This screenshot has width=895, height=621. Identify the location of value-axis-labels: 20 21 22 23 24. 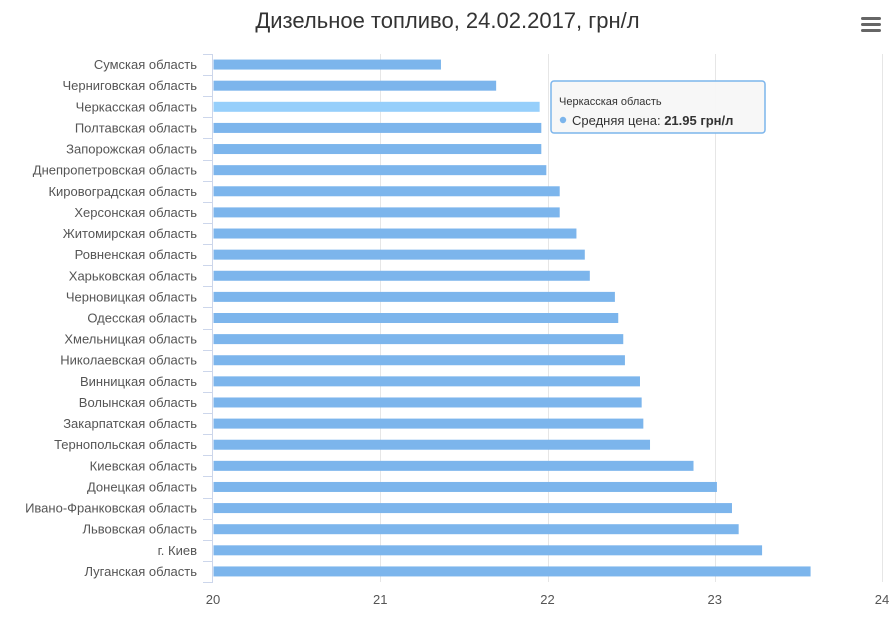
(547, 599).